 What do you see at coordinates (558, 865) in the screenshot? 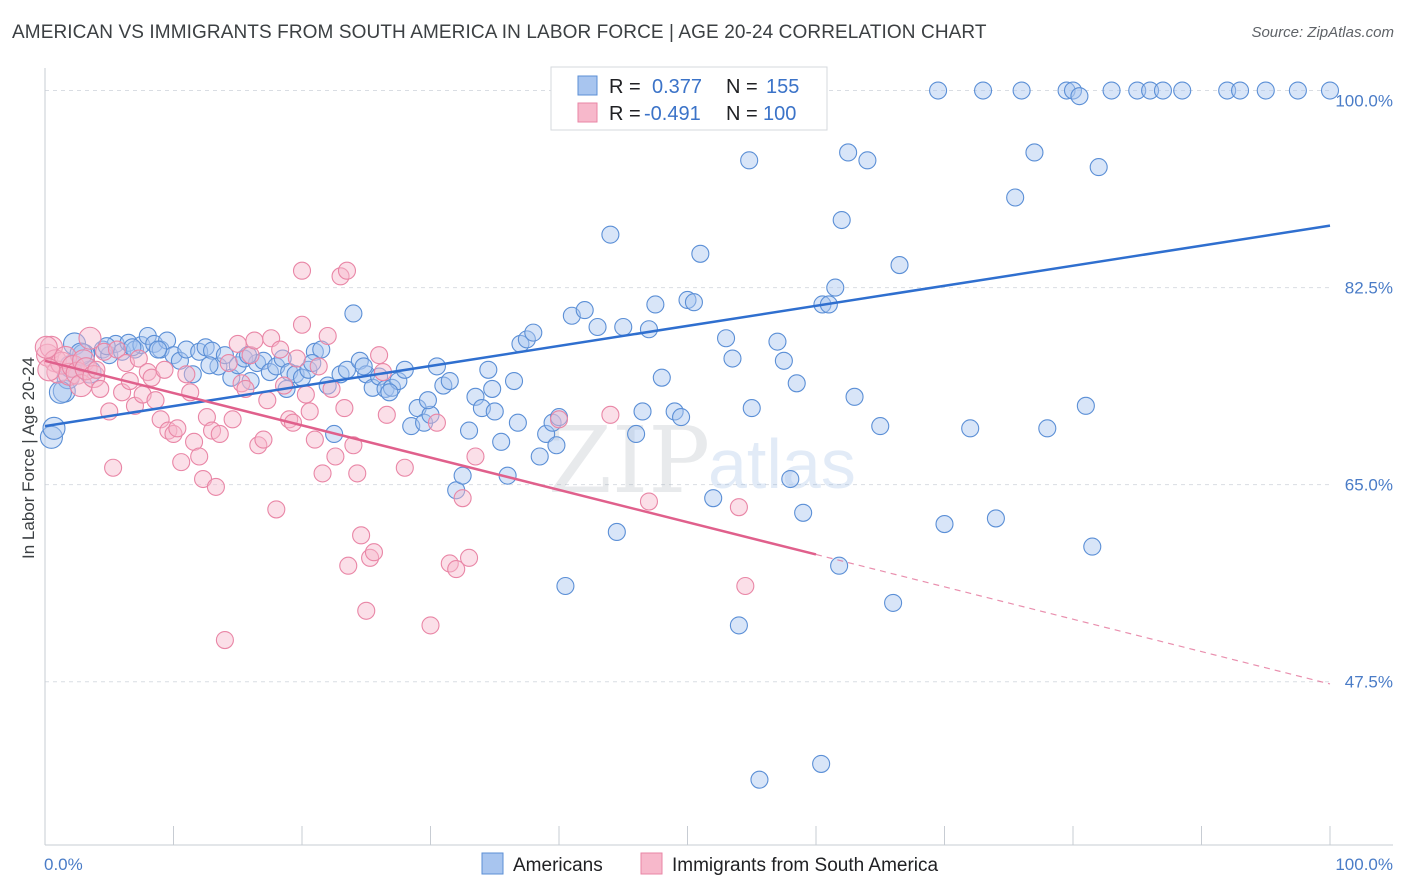
I see `legend-label-americans: Americans` at bounding box center [558, 865].